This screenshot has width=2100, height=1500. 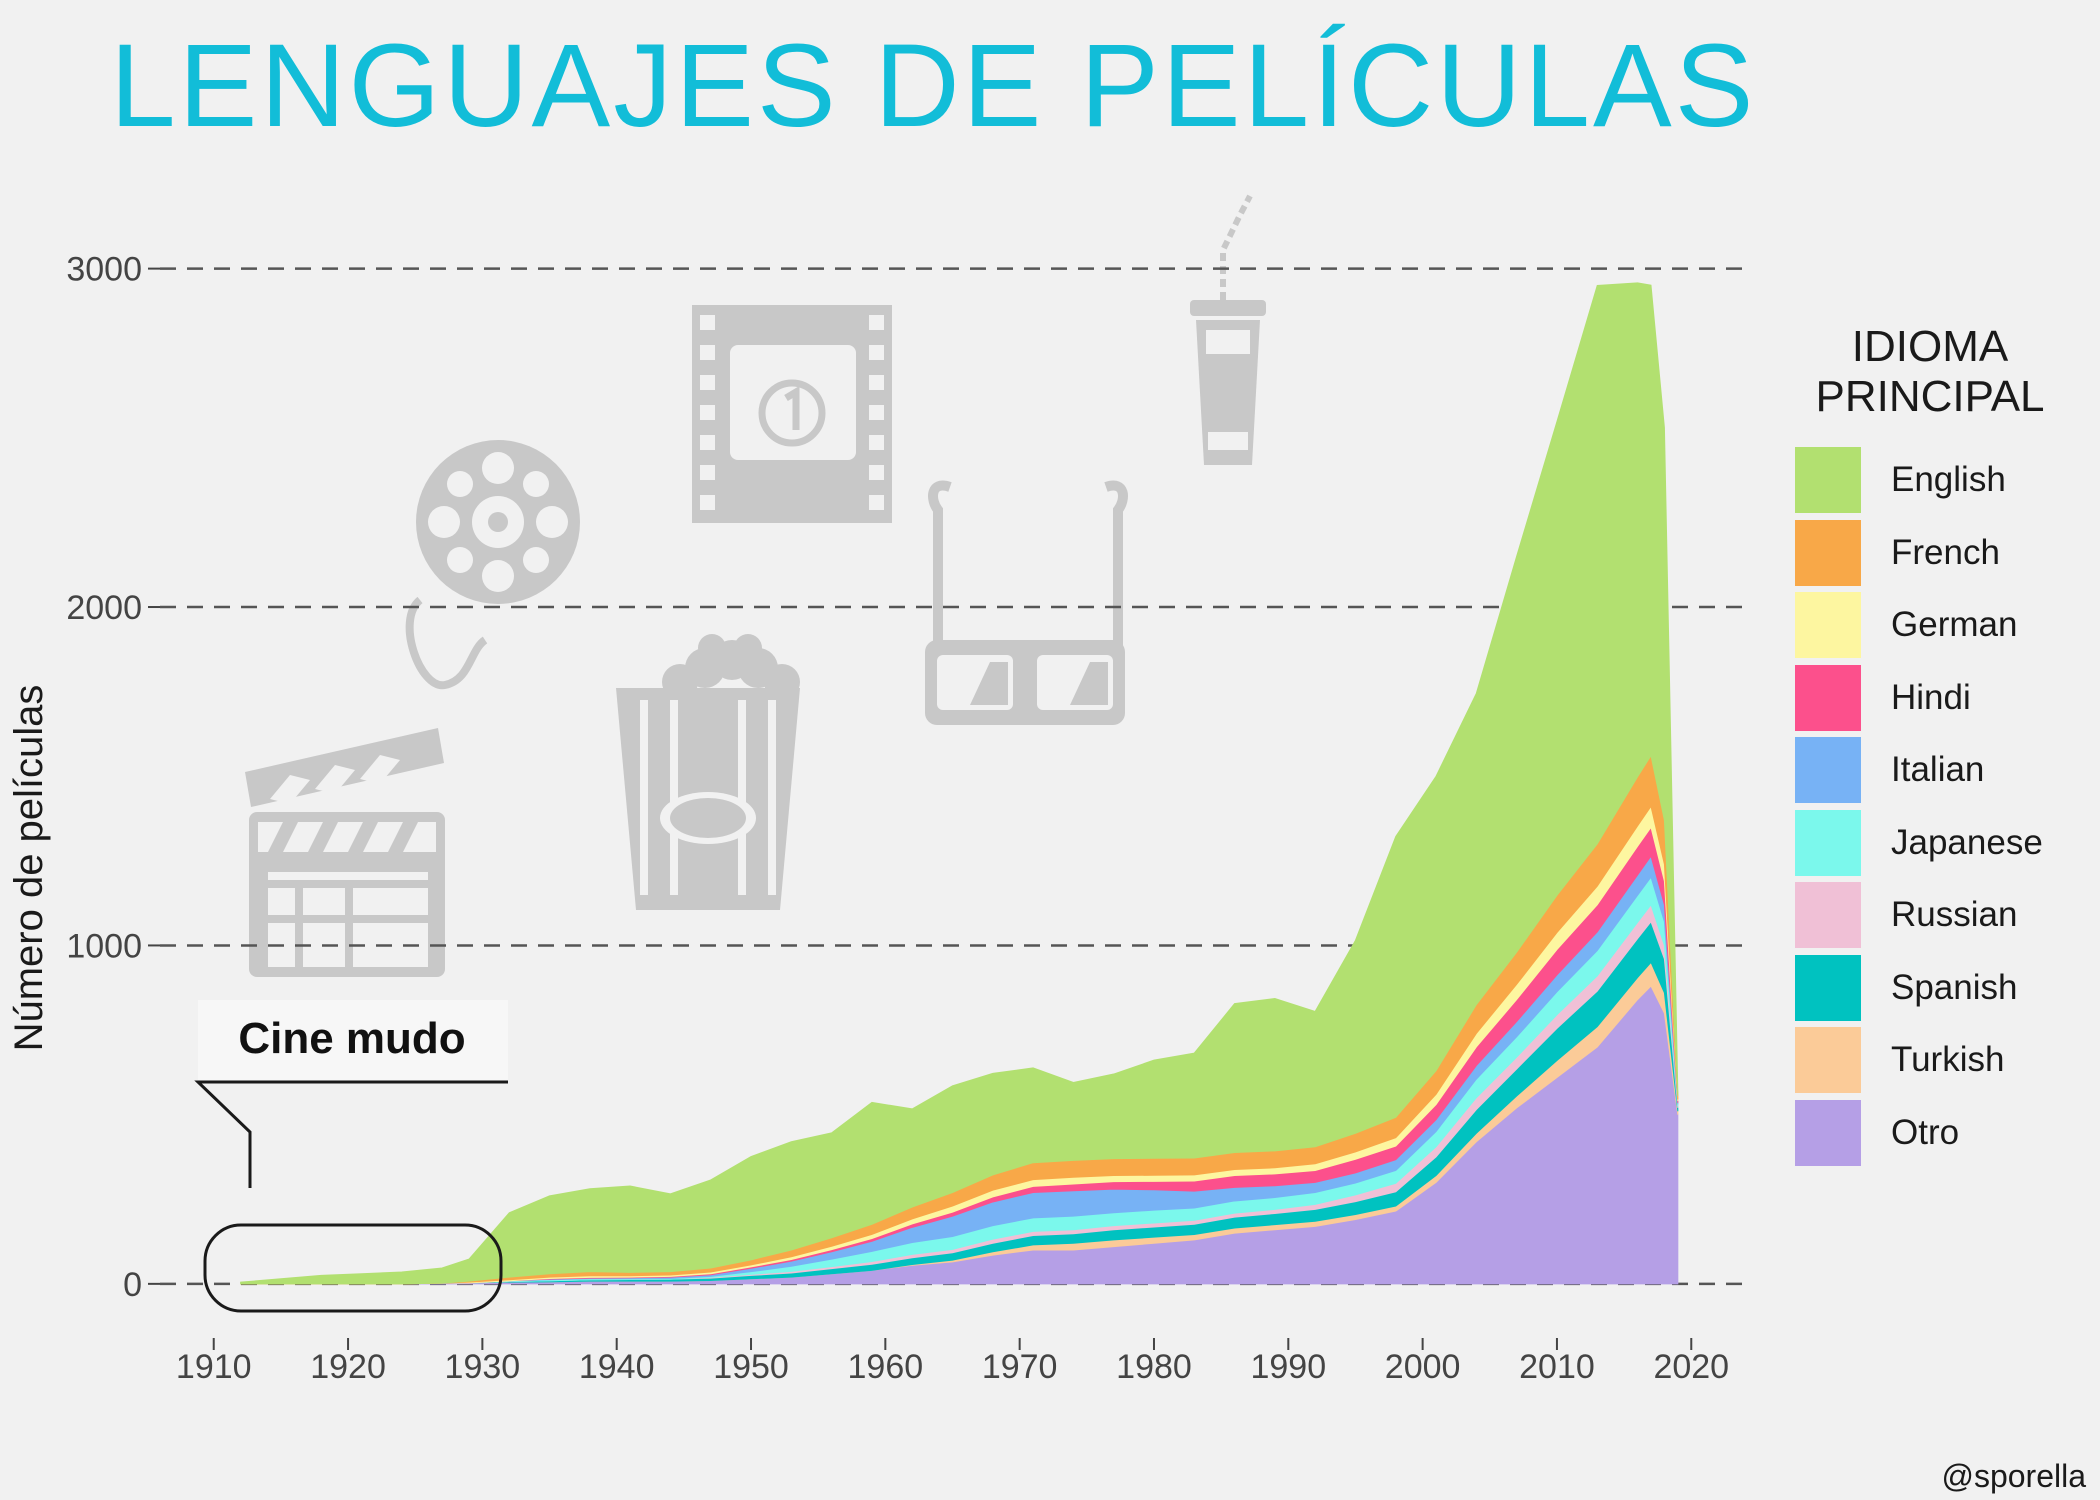 I want to click on legend-label: Russian, so click(x=1954, y=915).